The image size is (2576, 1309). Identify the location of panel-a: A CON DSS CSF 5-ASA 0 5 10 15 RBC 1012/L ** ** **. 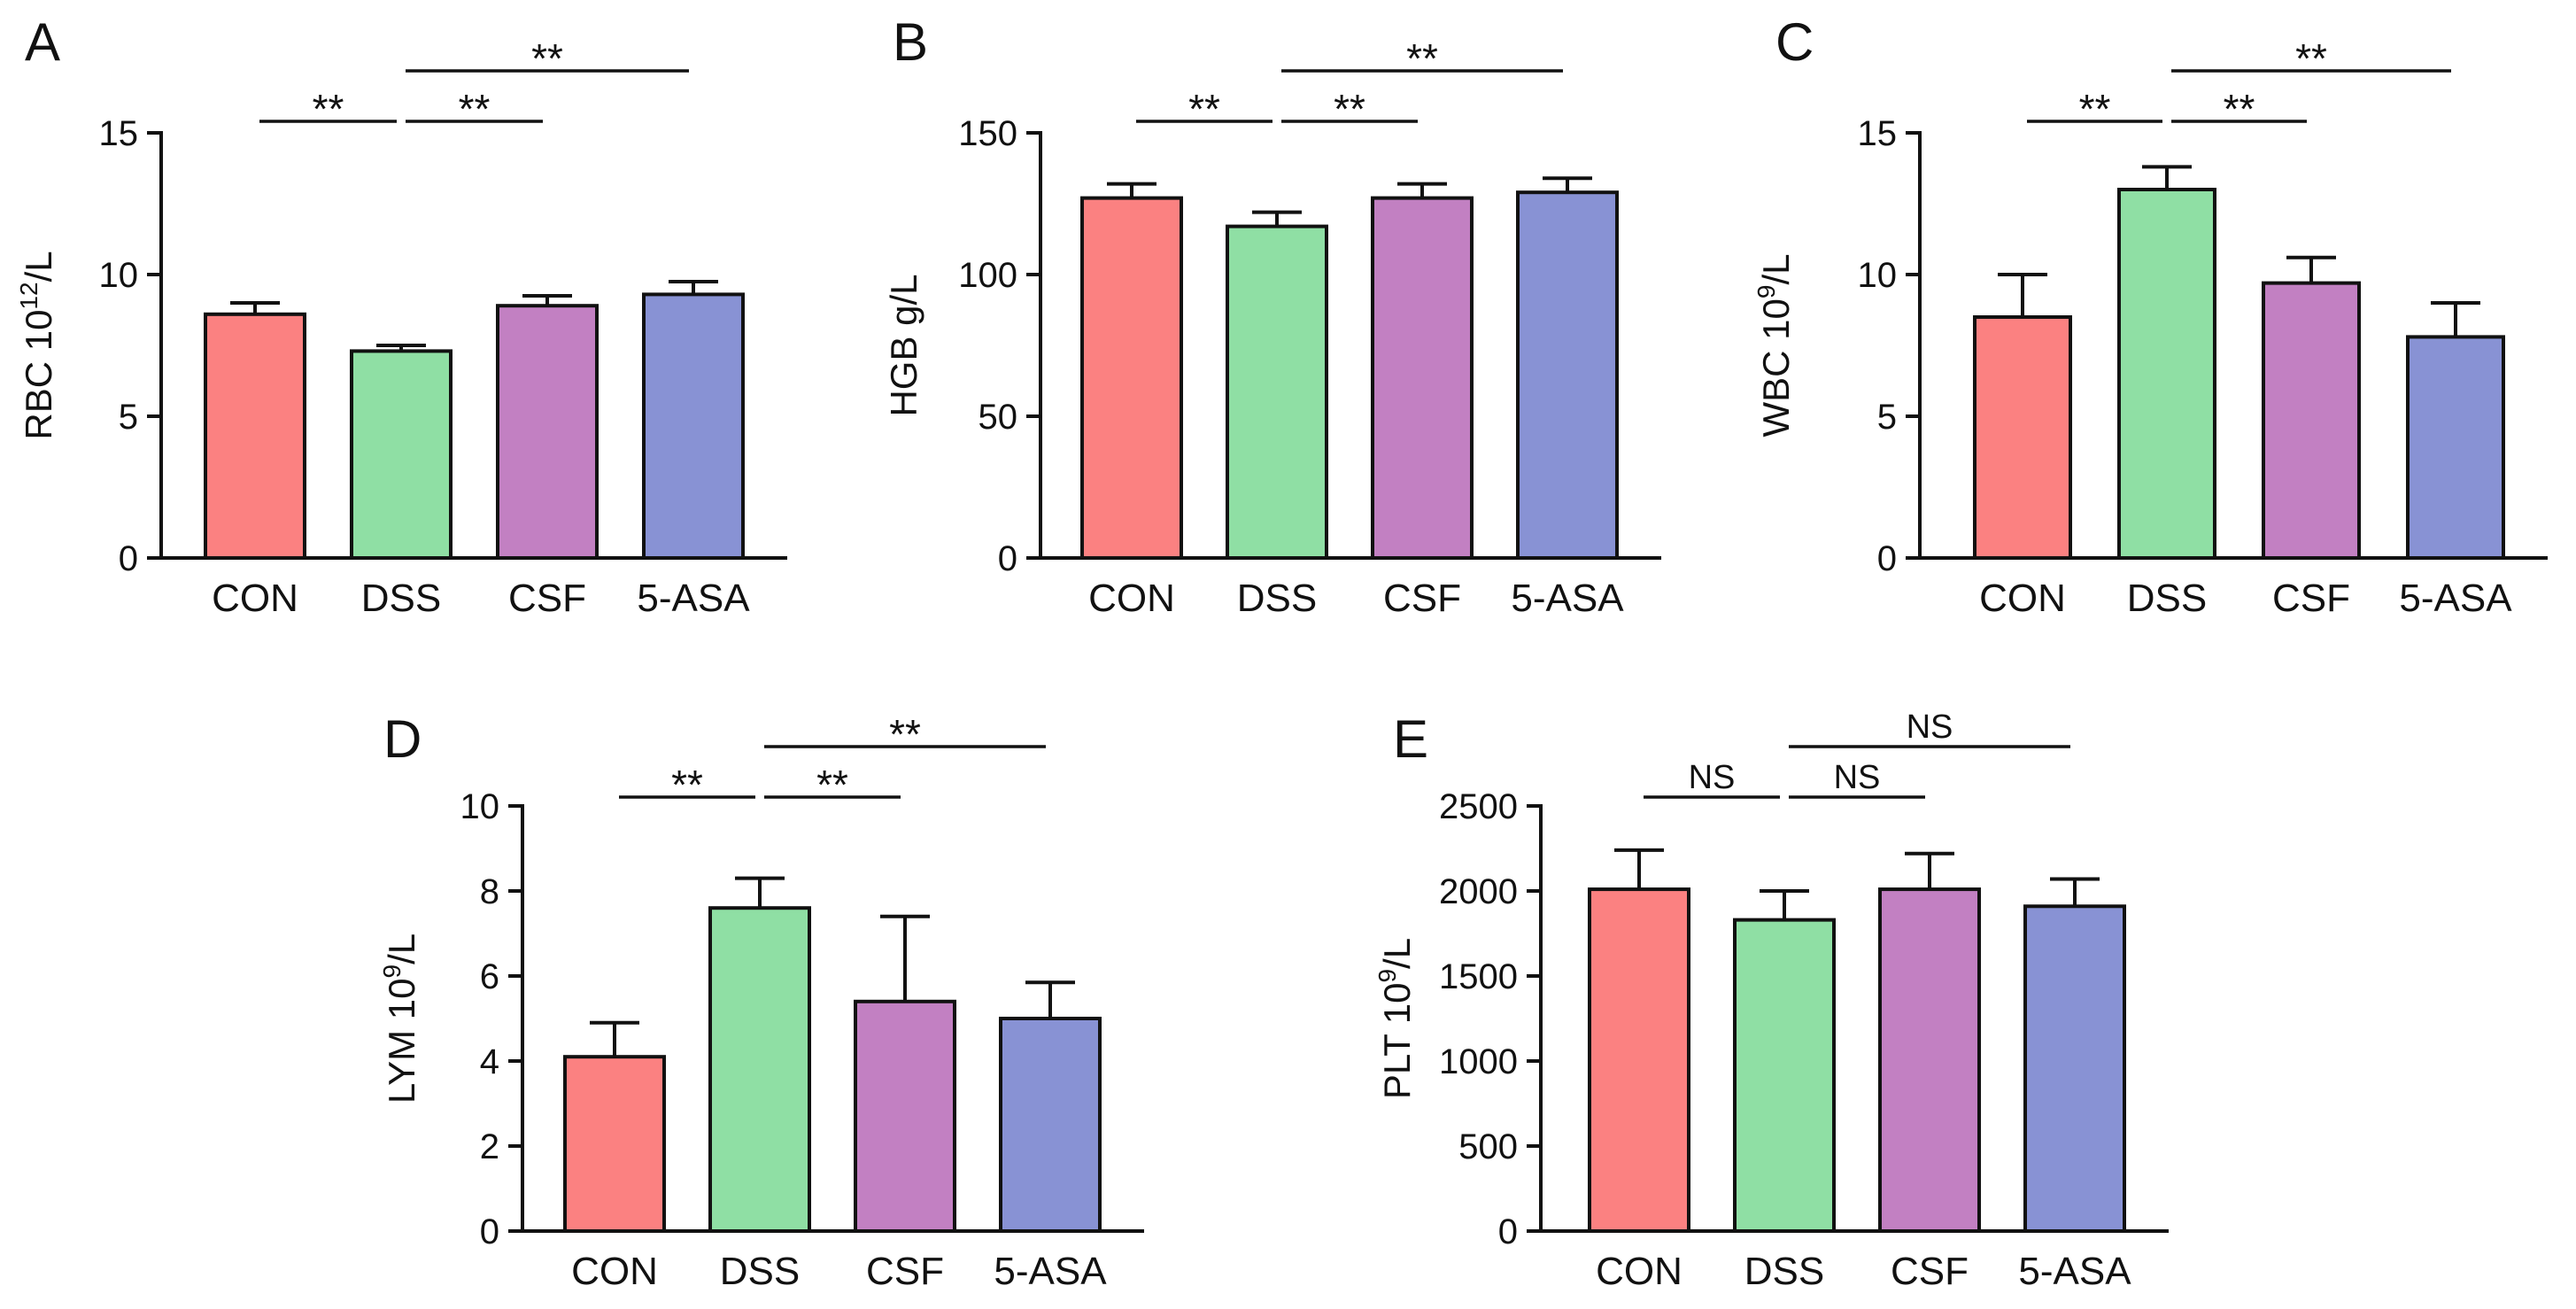
(401, 316).